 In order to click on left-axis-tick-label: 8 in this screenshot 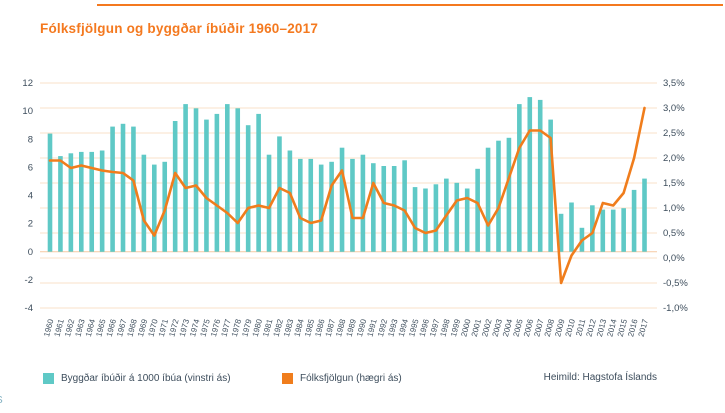, I will do `click(30, 139)`.